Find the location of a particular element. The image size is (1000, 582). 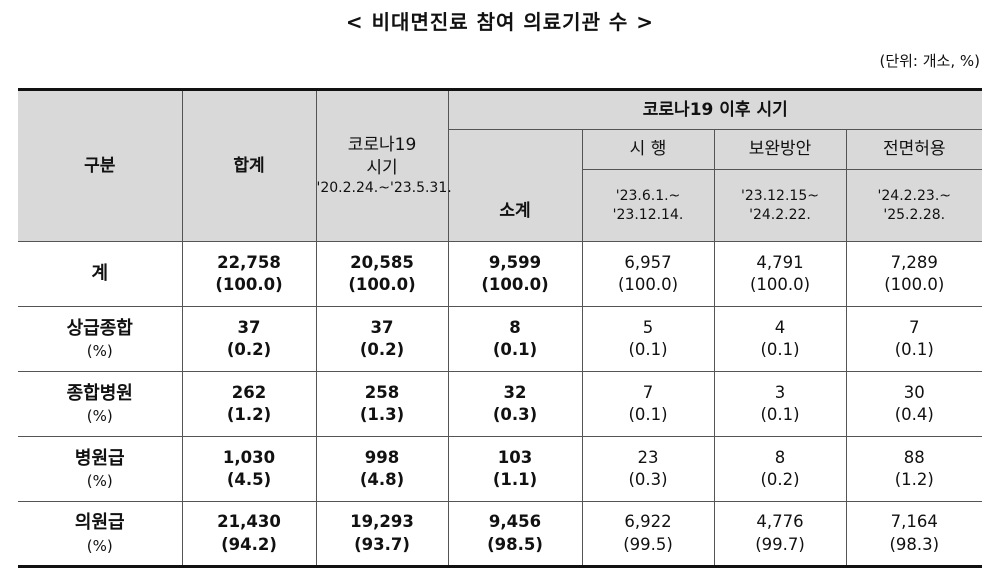

cell-percent: (98.3) is located at coordinates (914, 544).